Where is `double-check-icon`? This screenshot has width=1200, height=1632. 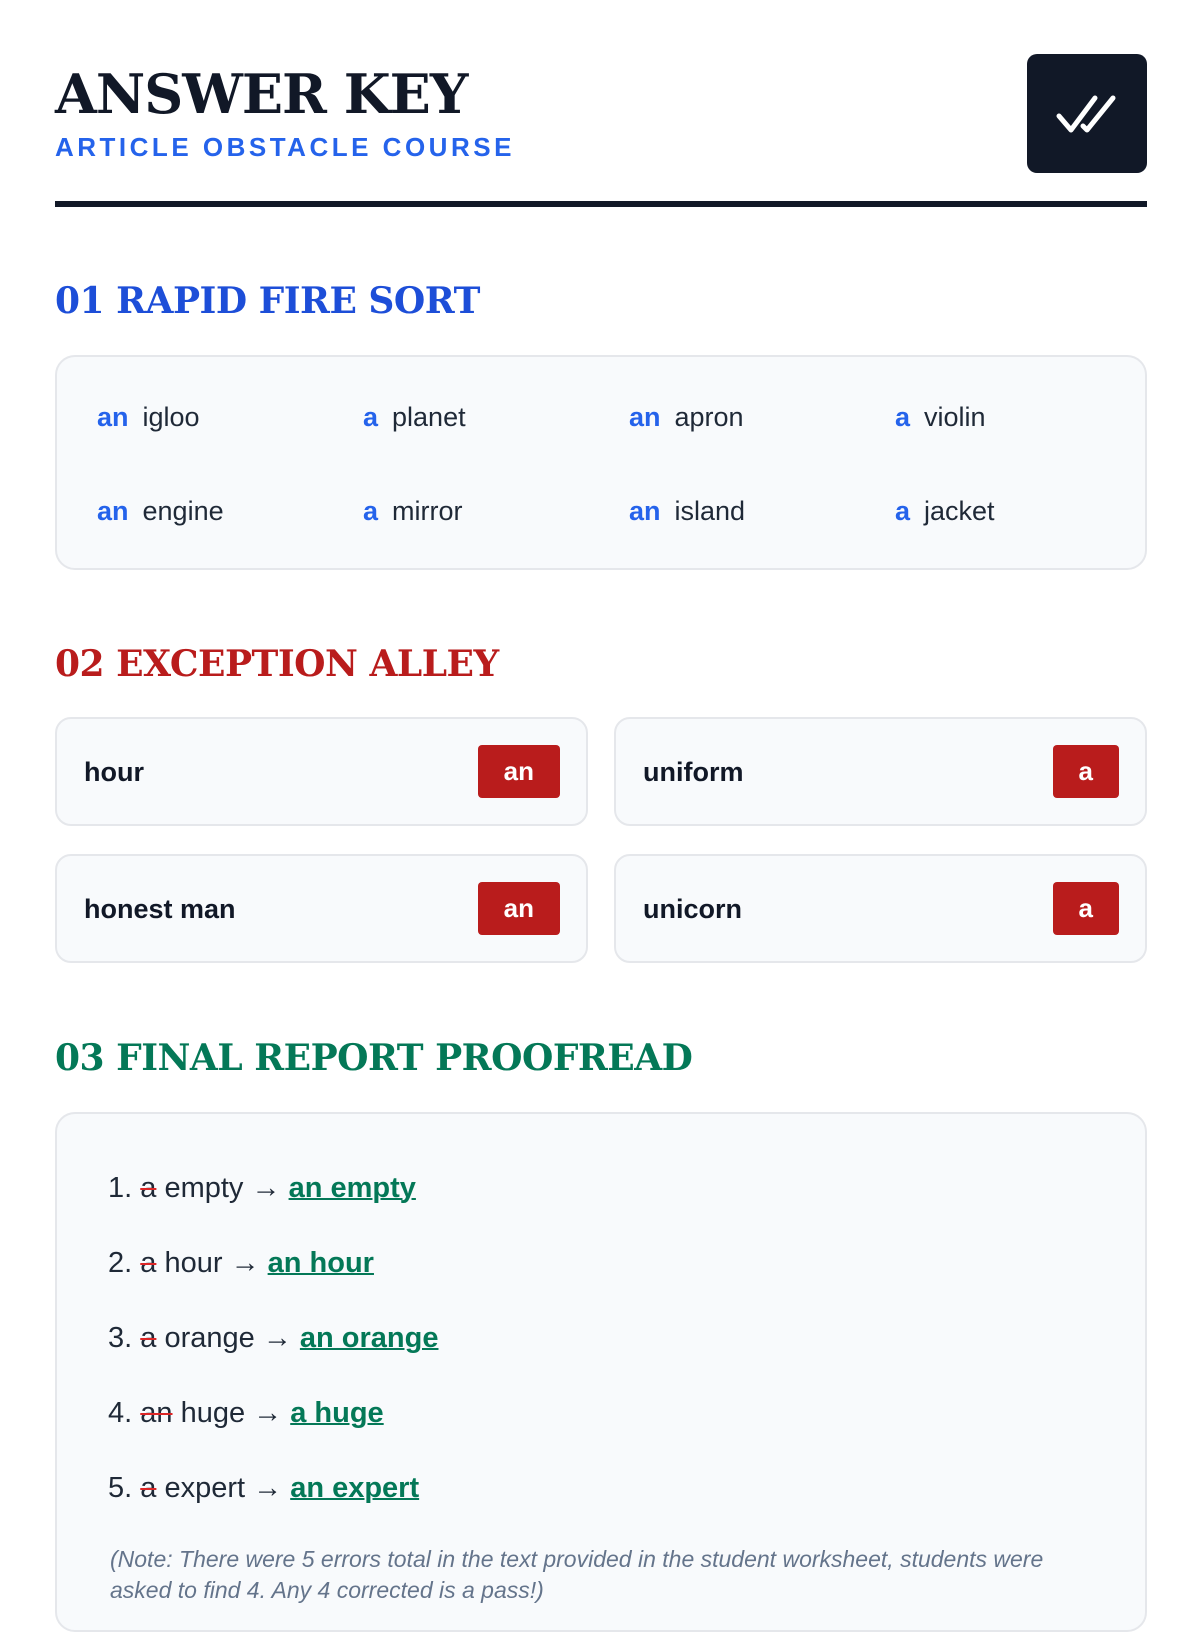
double-check-icon is located at coordinates (1086, 113).